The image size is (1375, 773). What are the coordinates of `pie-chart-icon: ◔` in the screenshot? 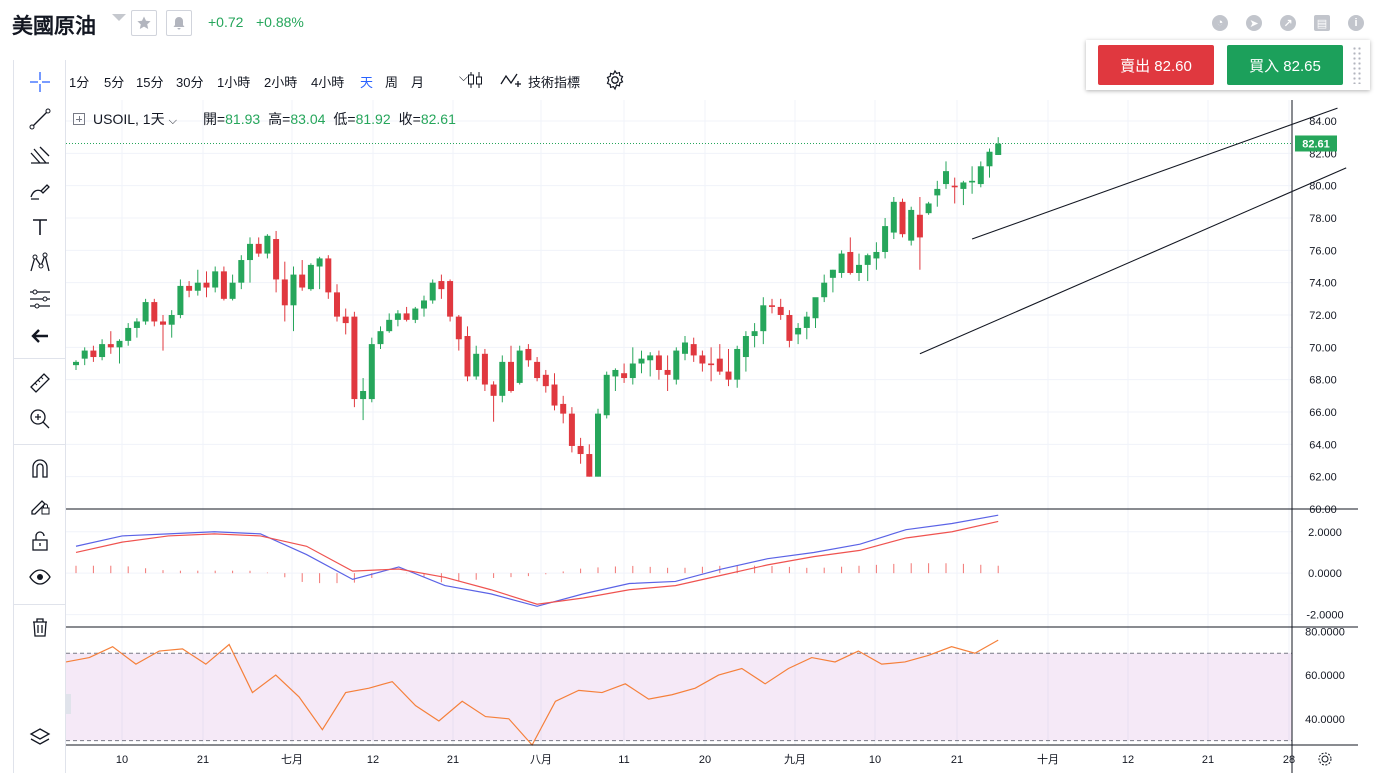 It's located at (1220, 23).